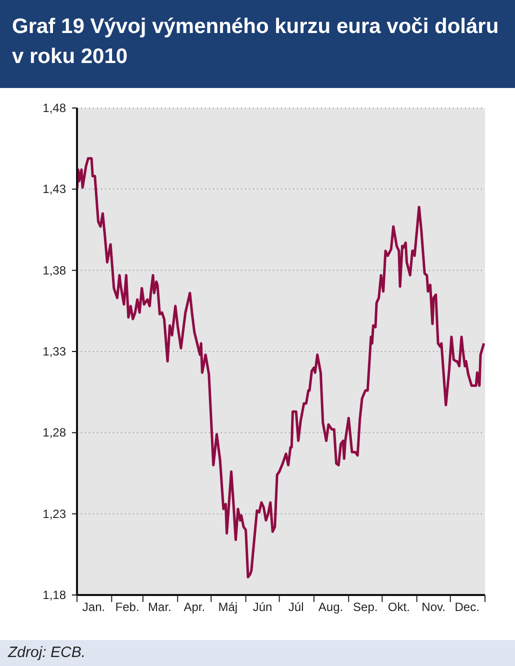 The width and height of the screenshot is (515, 666). Describe the element at coordinates (399, 607) in the screenshot. I see `x-tick-label: Okt.` at that location.